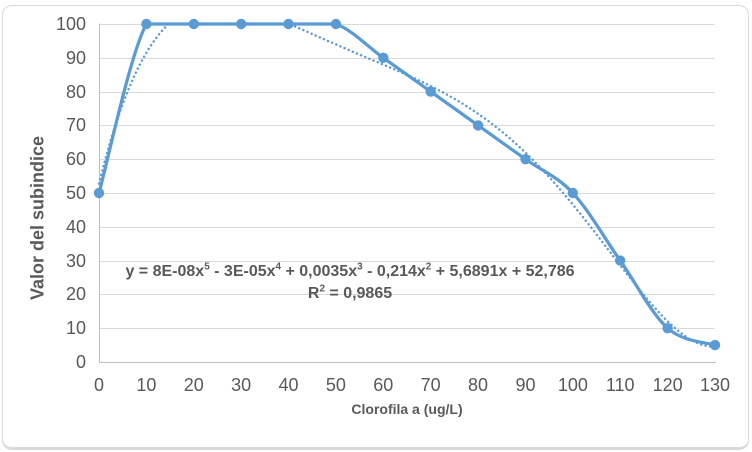  What do you see at coordinates (383, 385) in the screenshot?
I see `x-tick-label: 60` at bounding box center [383, 385].